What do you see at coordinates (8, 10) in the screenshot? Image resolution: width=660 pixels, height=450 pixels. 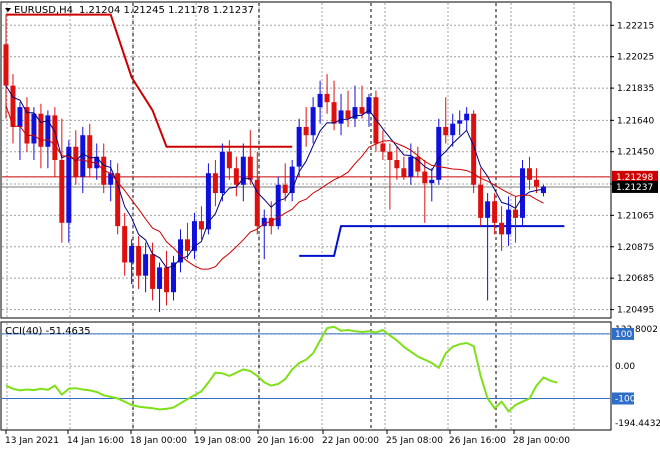 I see `dropdown-triangle-icon` at bounding box center [8, 10].